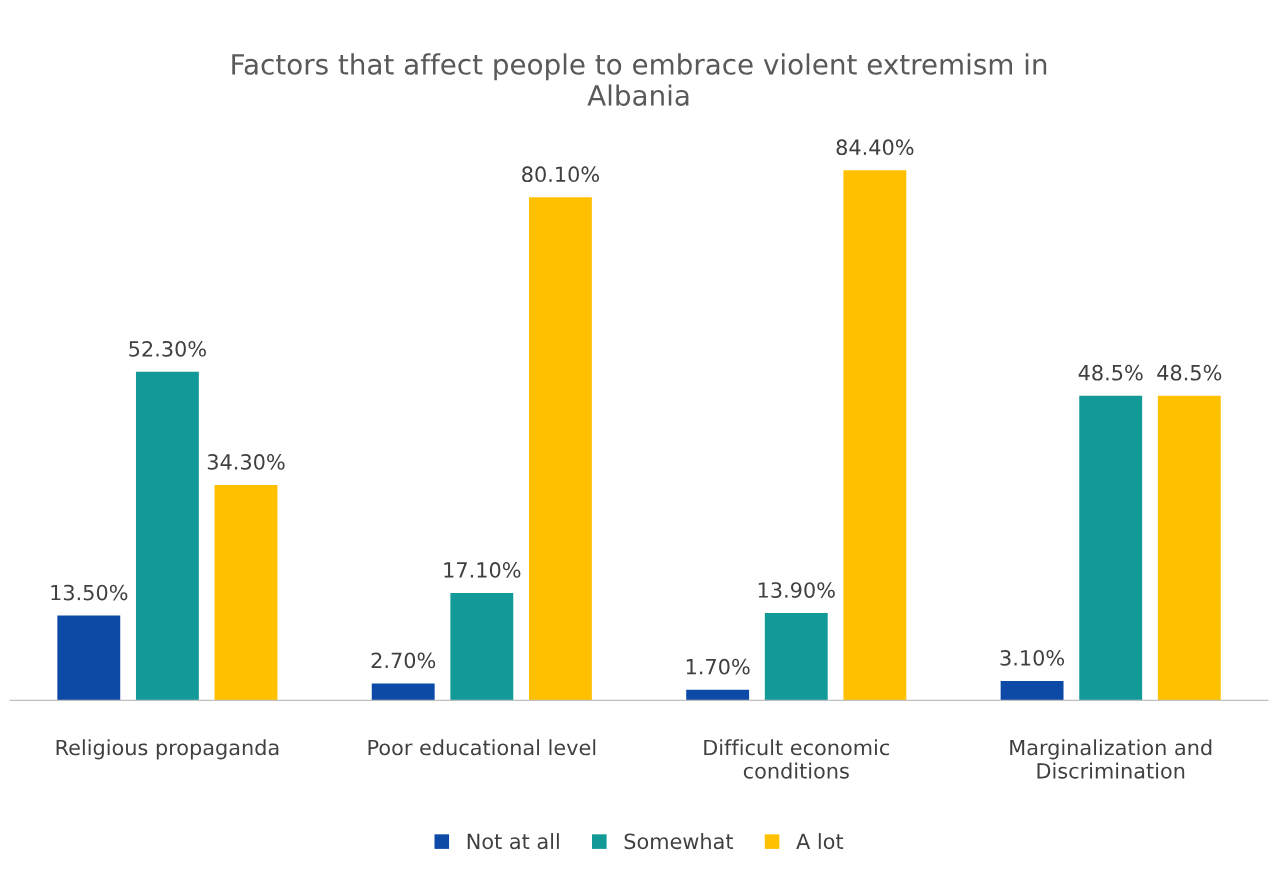 Image resolution: width=1273 pixels, height=870 pixels. I want to click on data-label: 84.40%, so click(875, 147).